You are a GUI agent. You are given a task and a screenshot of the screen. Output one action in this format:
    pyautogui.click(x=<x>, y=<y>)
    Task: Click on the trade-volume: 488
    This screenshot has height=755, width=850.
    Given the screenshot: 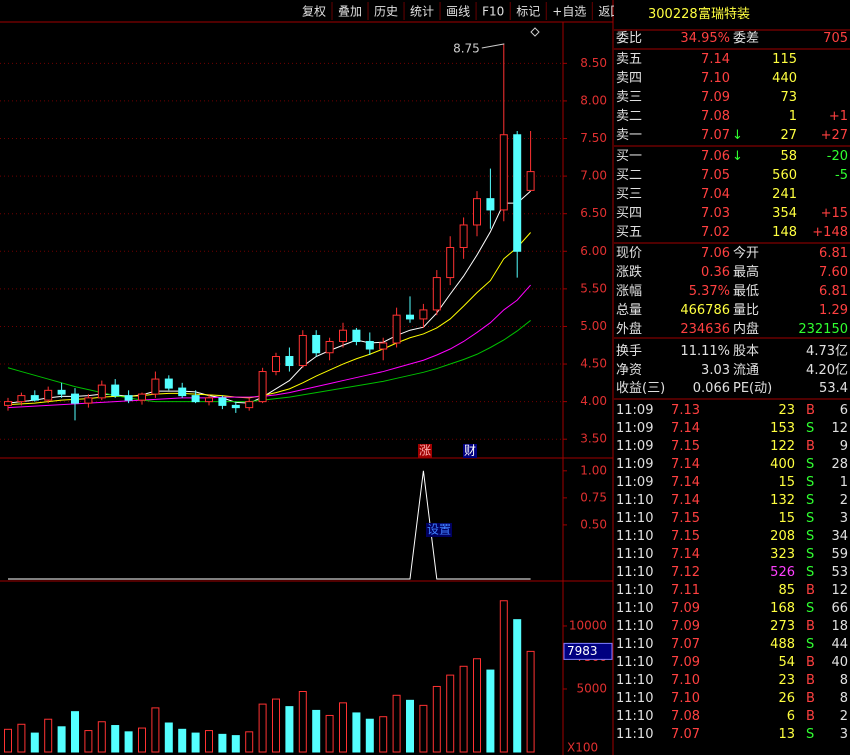 What is the action you would take?
    pyautogui.click(x=782, y=644)
    